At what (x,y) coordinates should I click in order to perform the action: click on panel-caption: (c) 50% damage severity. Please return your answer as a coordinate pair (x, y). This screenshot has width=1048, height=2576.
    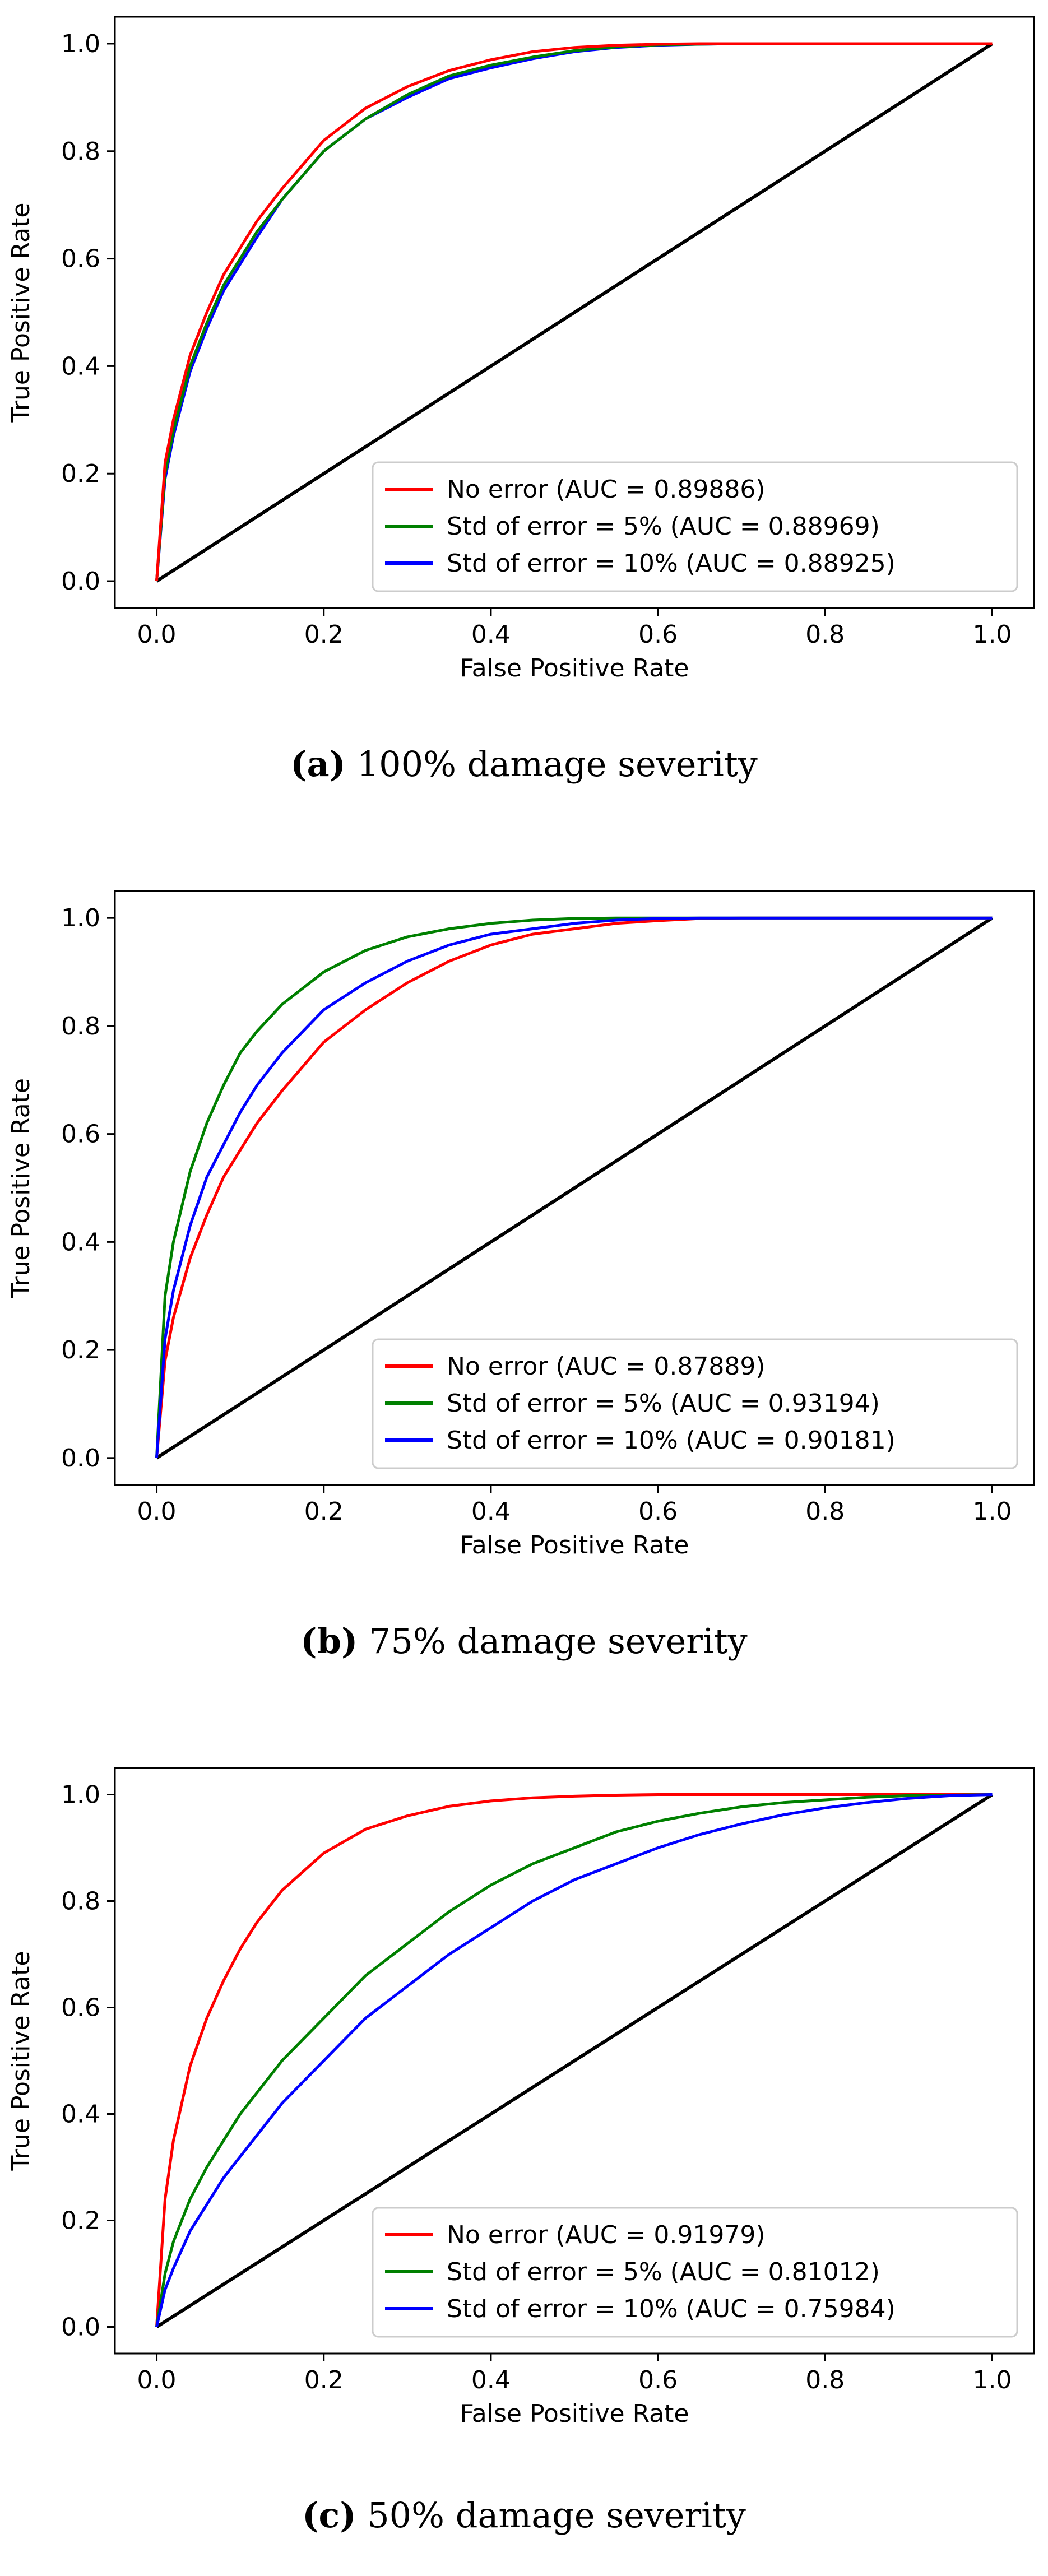
    Looking at the image, I should click on (524, 2515).